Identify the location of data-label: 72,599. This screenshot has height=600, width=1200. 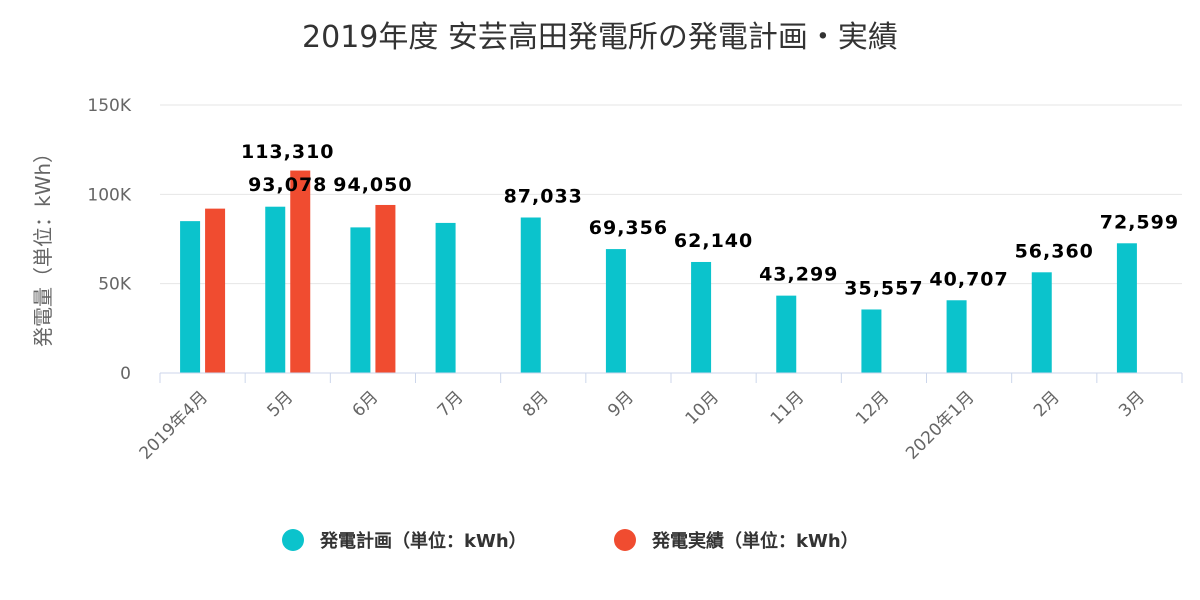
(1139, 222).